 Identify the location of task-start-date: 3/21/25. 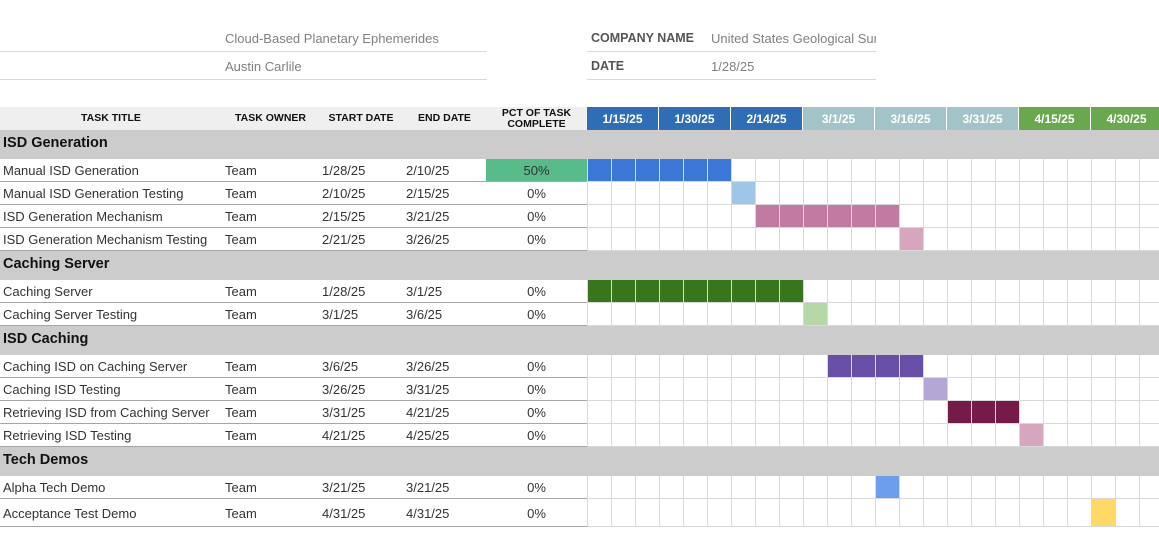
(344, 487).